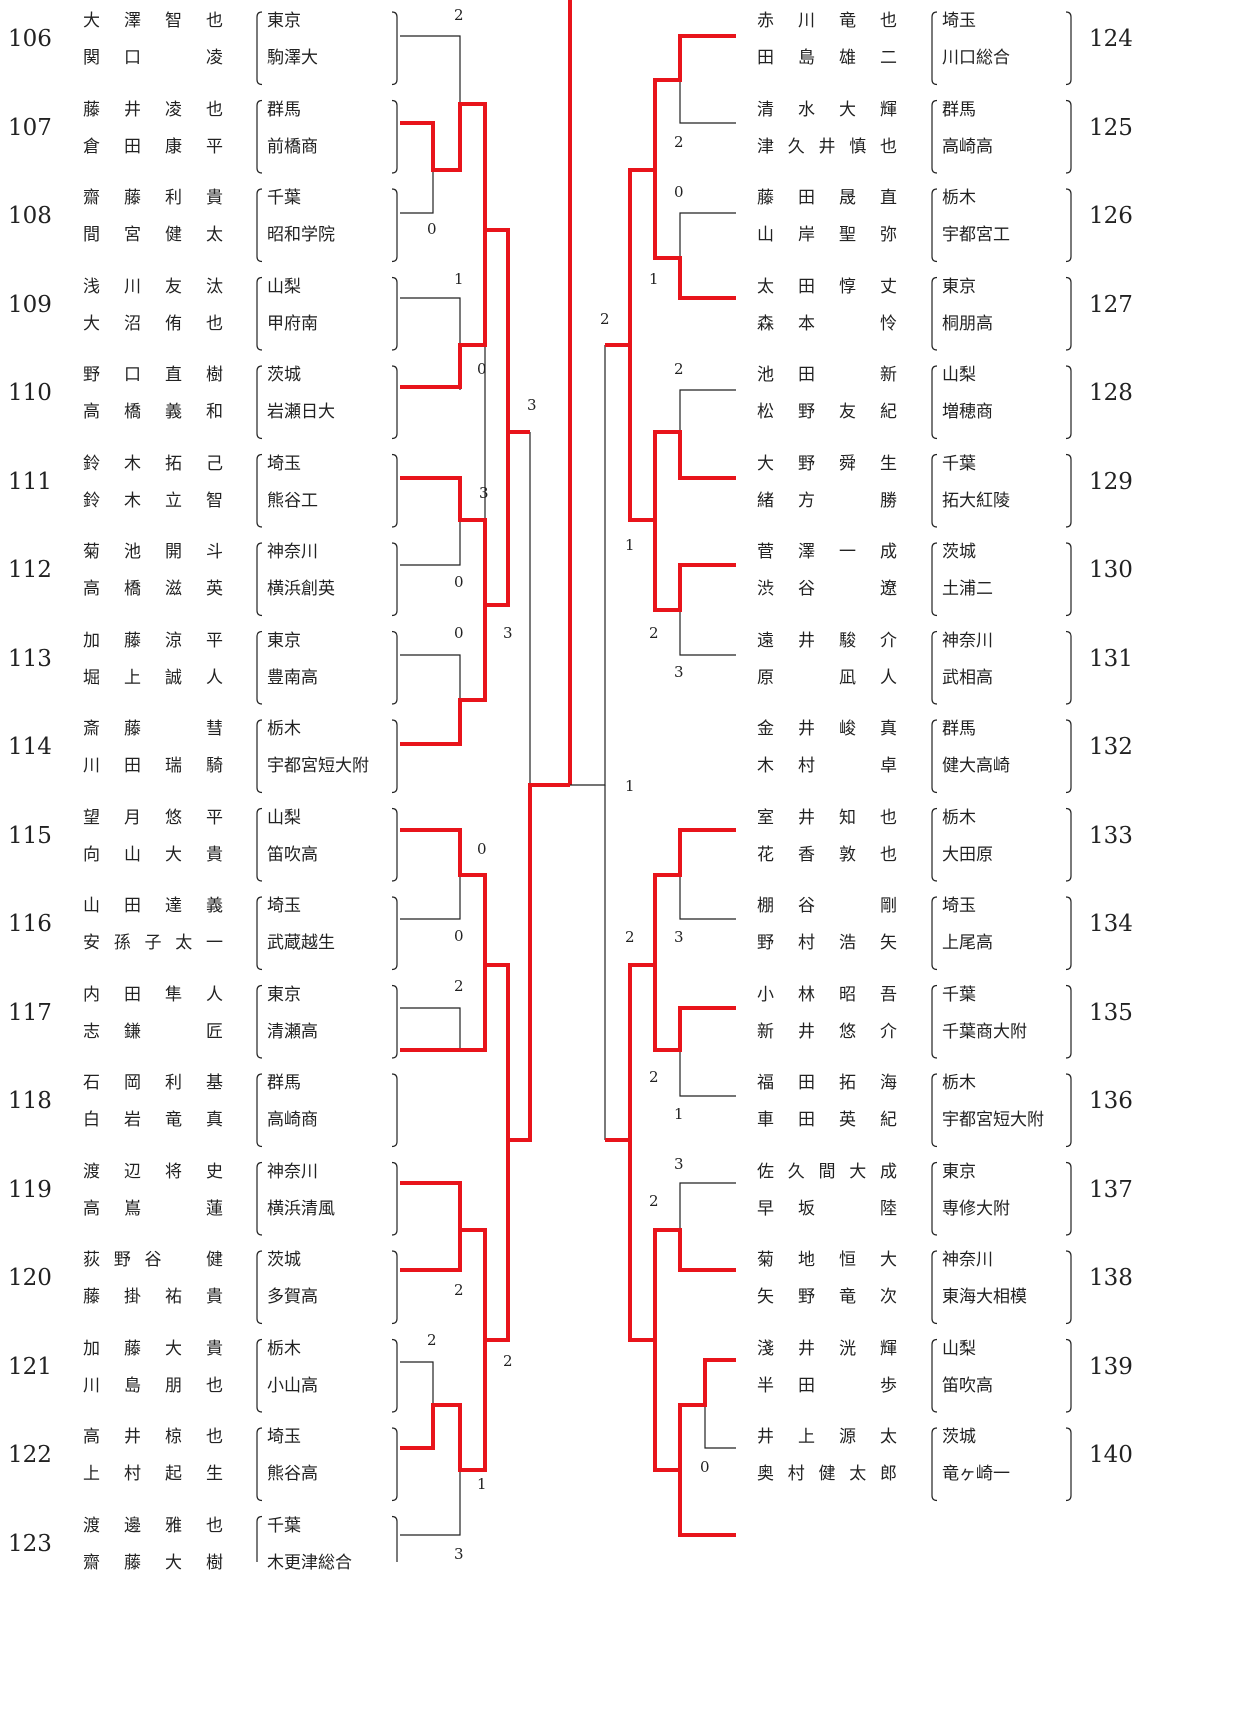  Describe the element at coordinates (630, 786) in the screenshot. I see `match-score: 1` at that location.